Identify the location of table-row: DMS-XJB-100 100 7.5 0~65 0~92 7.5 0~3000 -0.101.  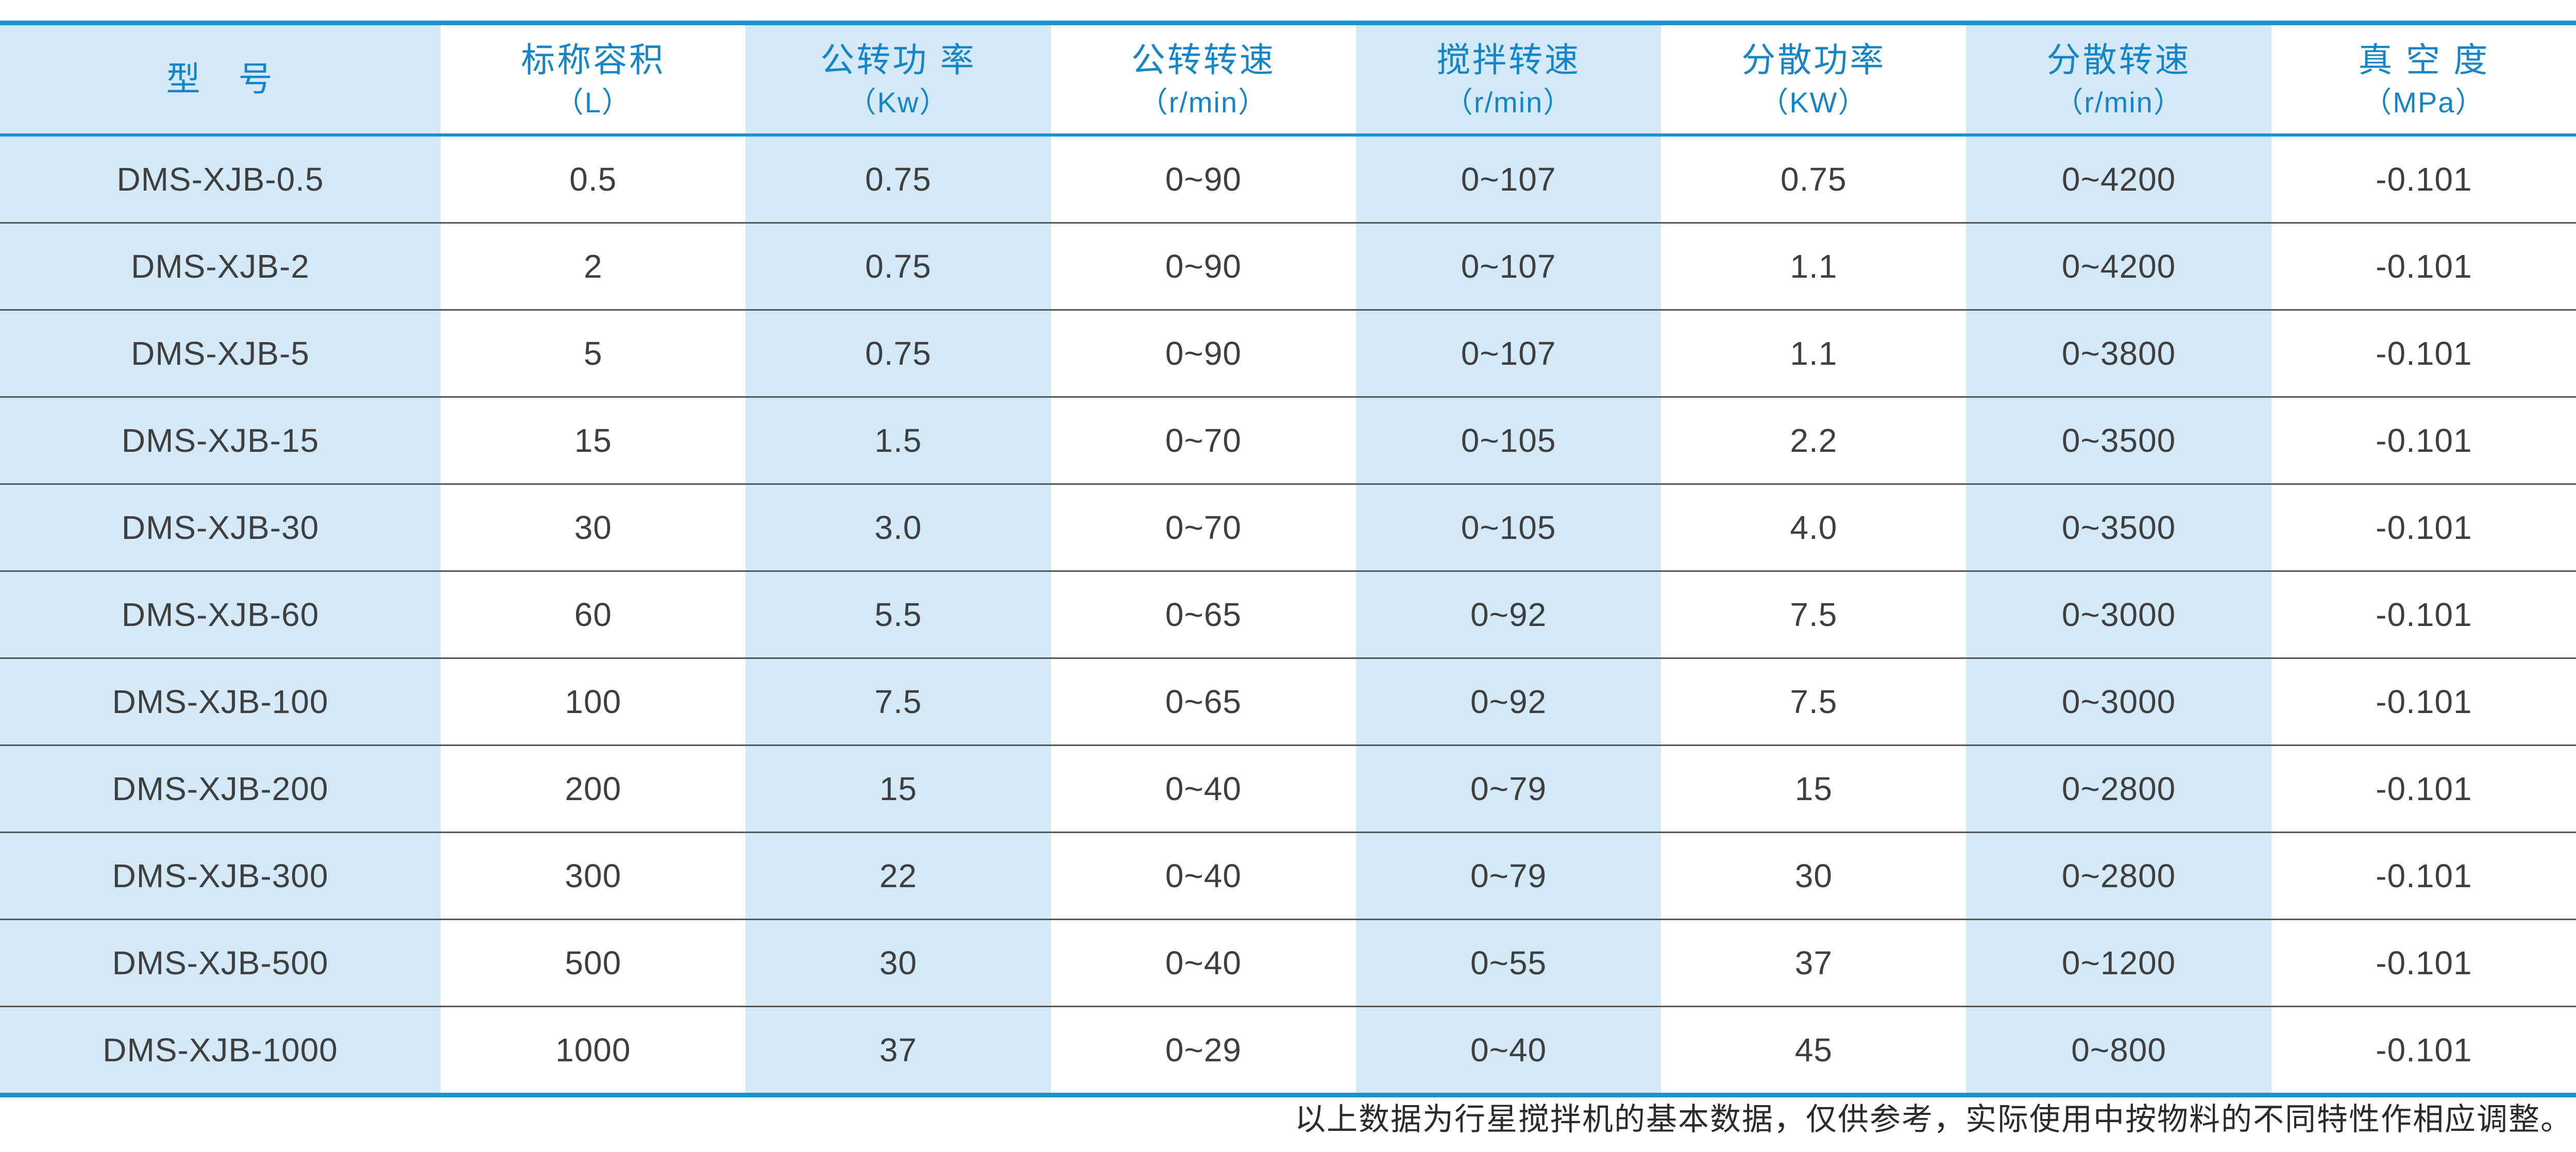
(1288, 701).